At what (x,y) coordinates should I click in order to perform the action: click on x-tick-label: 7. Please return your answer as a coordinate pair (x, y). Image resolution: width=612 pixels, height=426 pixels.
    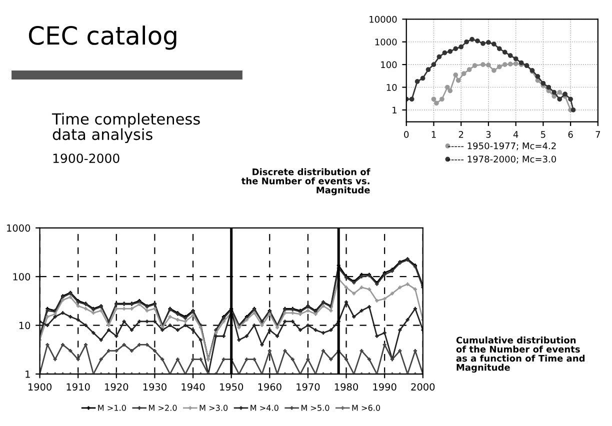
    Looking at the image, I should click on (598, 134).